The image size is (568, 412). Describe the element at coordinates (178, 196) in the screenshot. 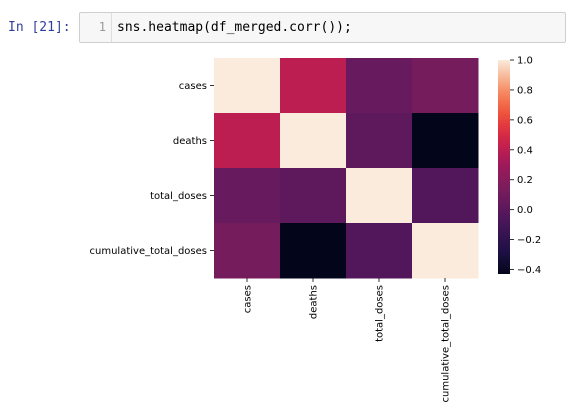

I see `row-label-total_doses: total_doses` at that location.